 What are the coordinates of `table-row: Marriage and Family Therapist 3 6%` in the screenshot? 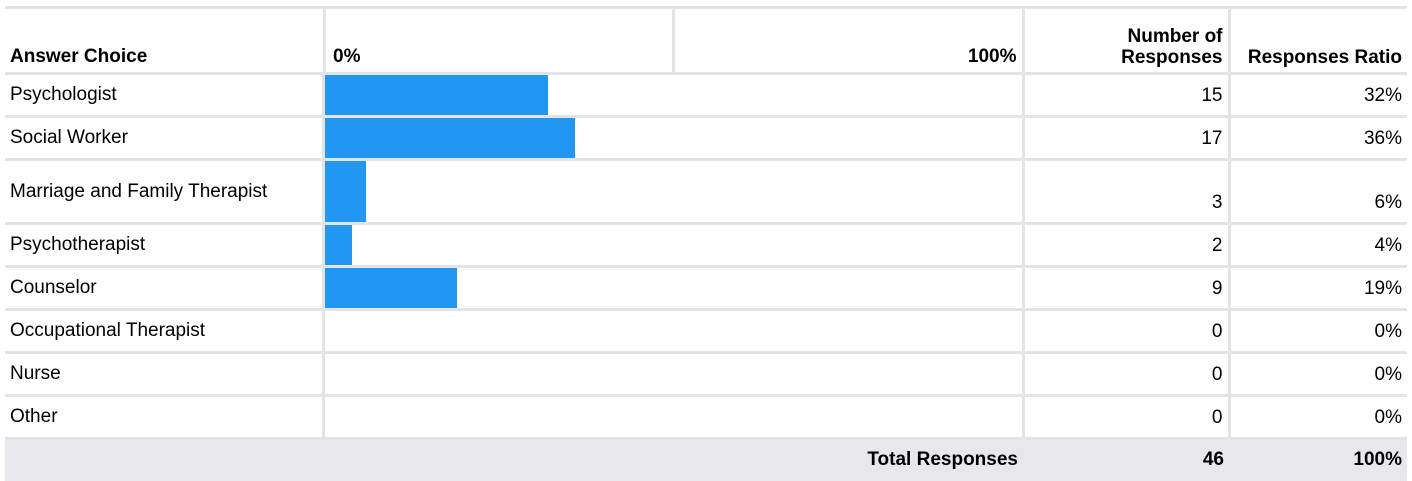 It's located at (706, 191).